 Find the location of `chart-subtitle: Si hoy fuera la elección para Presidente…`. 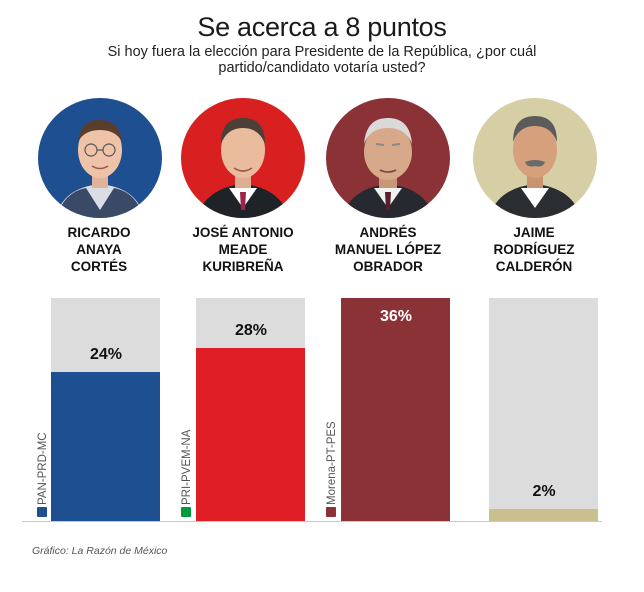

chart-subtitle: Si hoy fuera la elección para Presidente… is located at coordinates (322, 60).